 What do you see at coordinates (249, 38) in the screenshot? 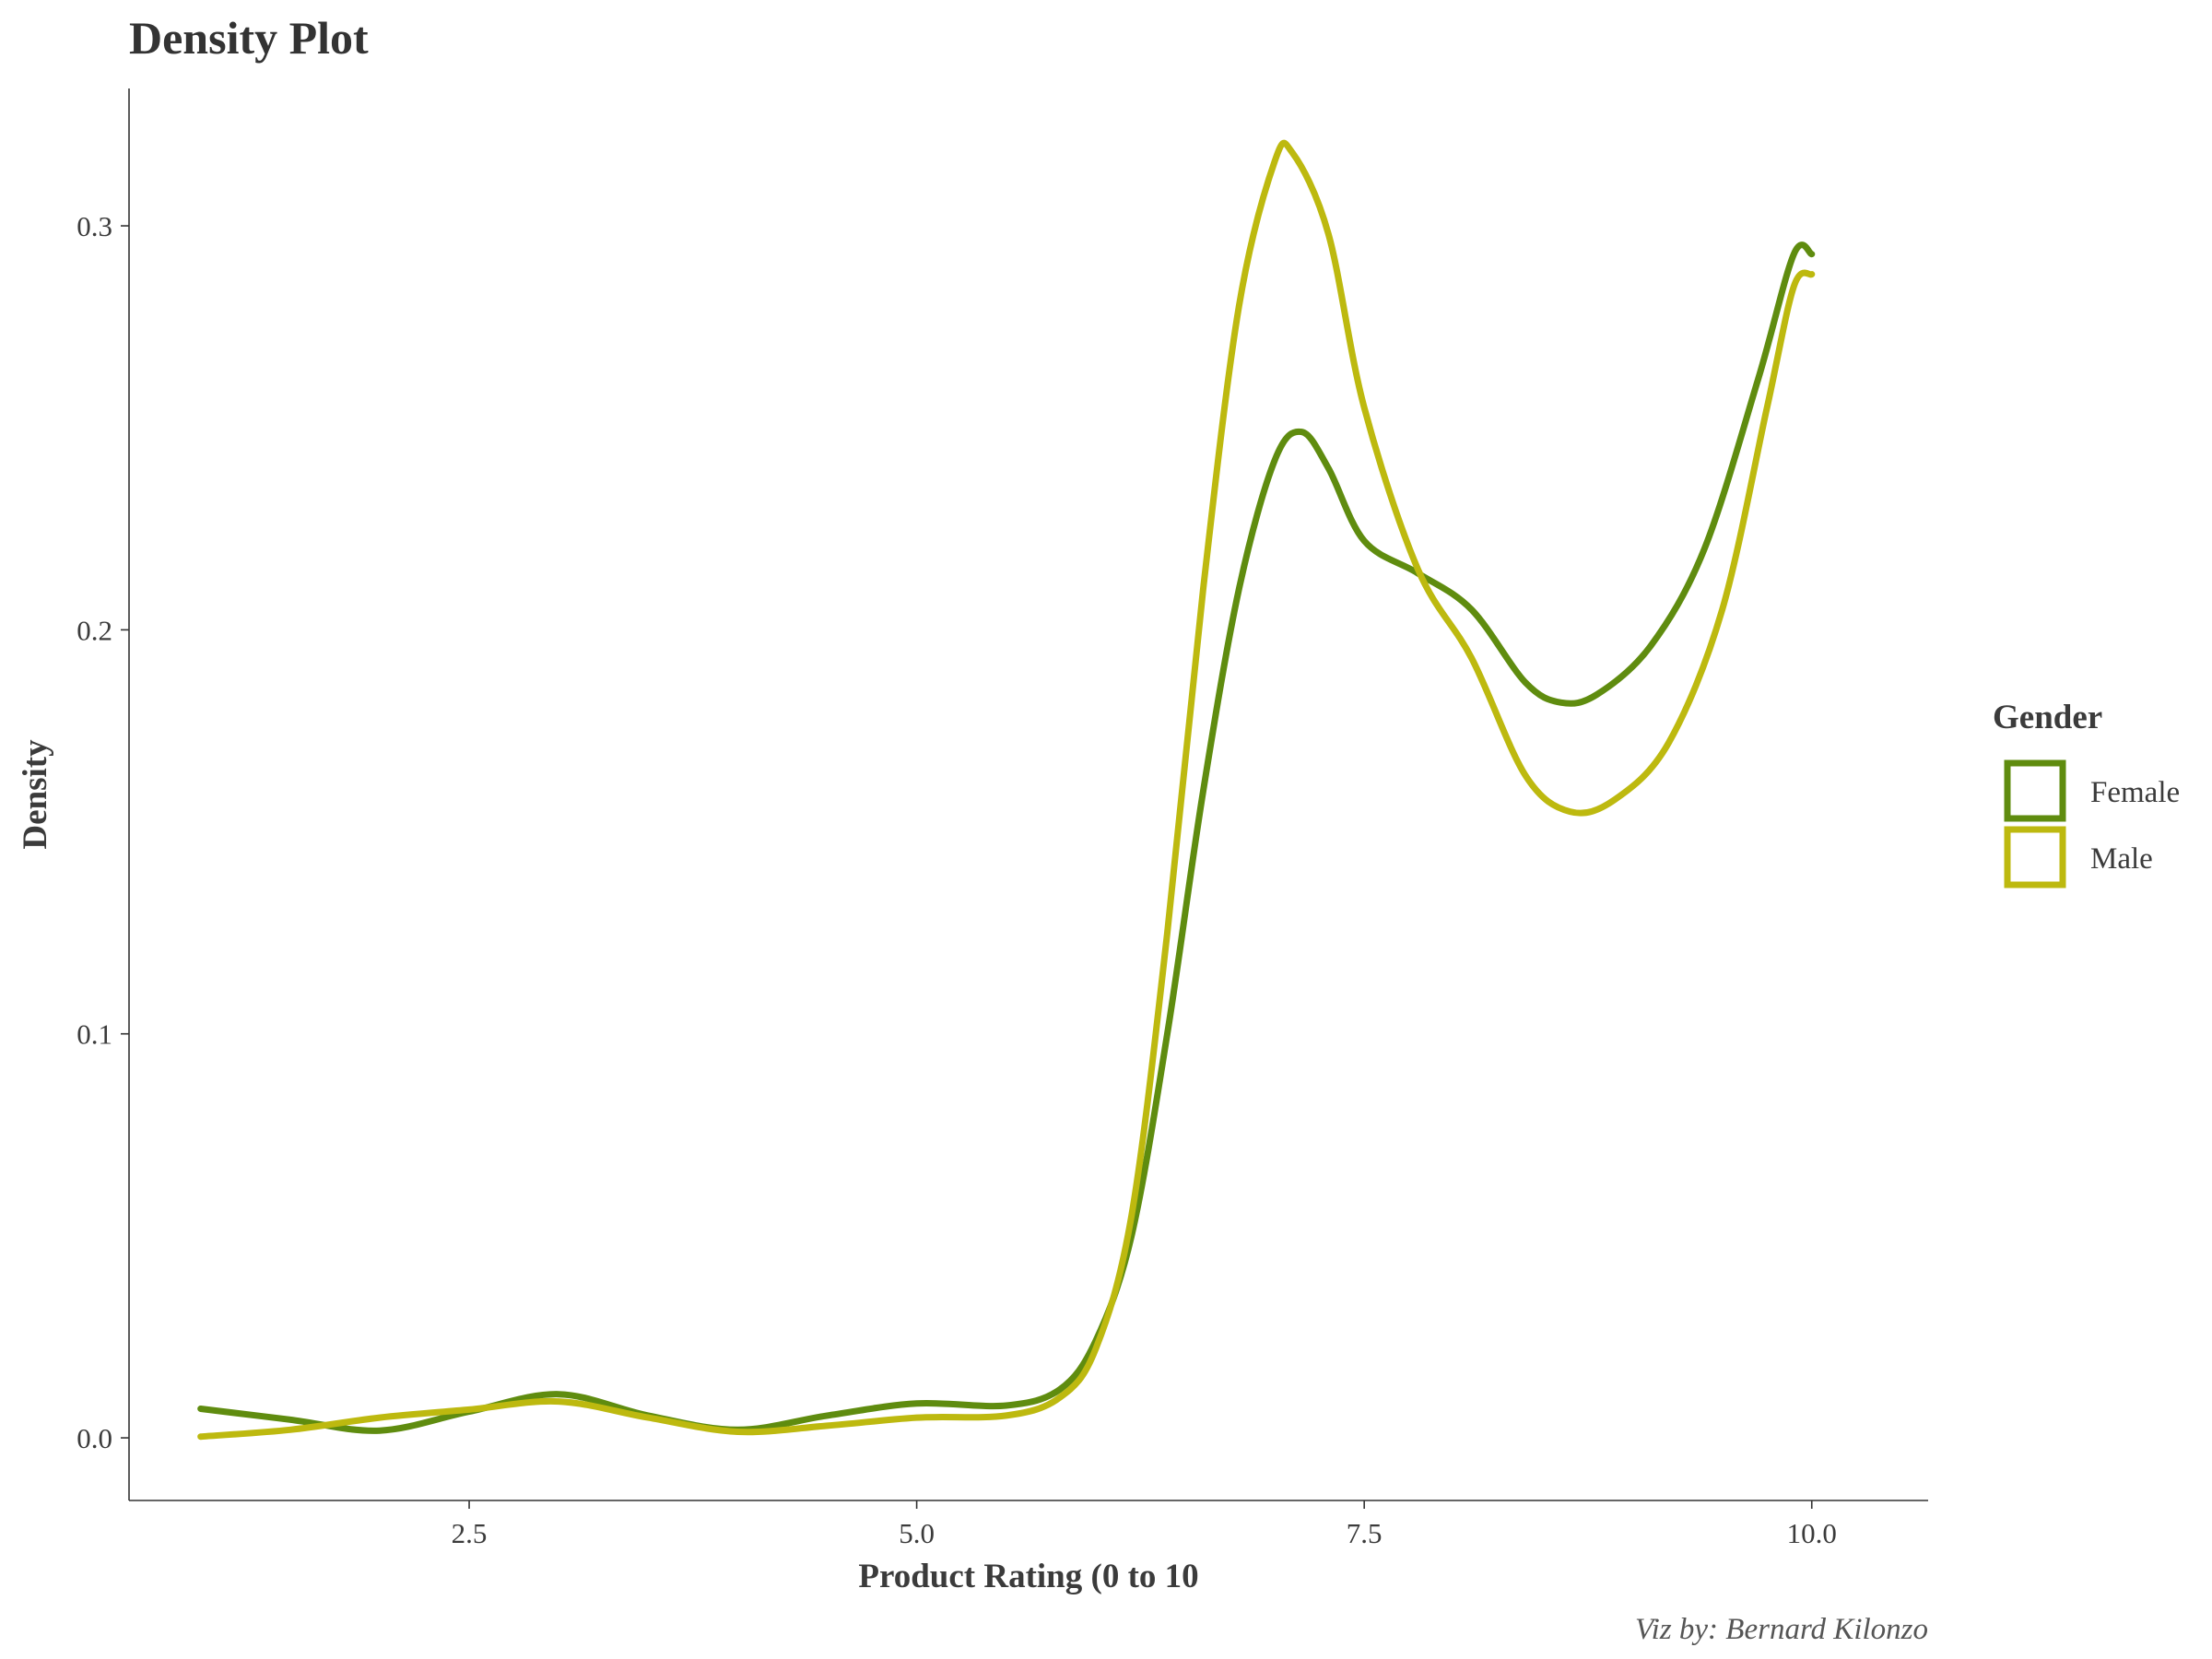
I see `chart-title: Density Plot` at bounding box center [249, 38].